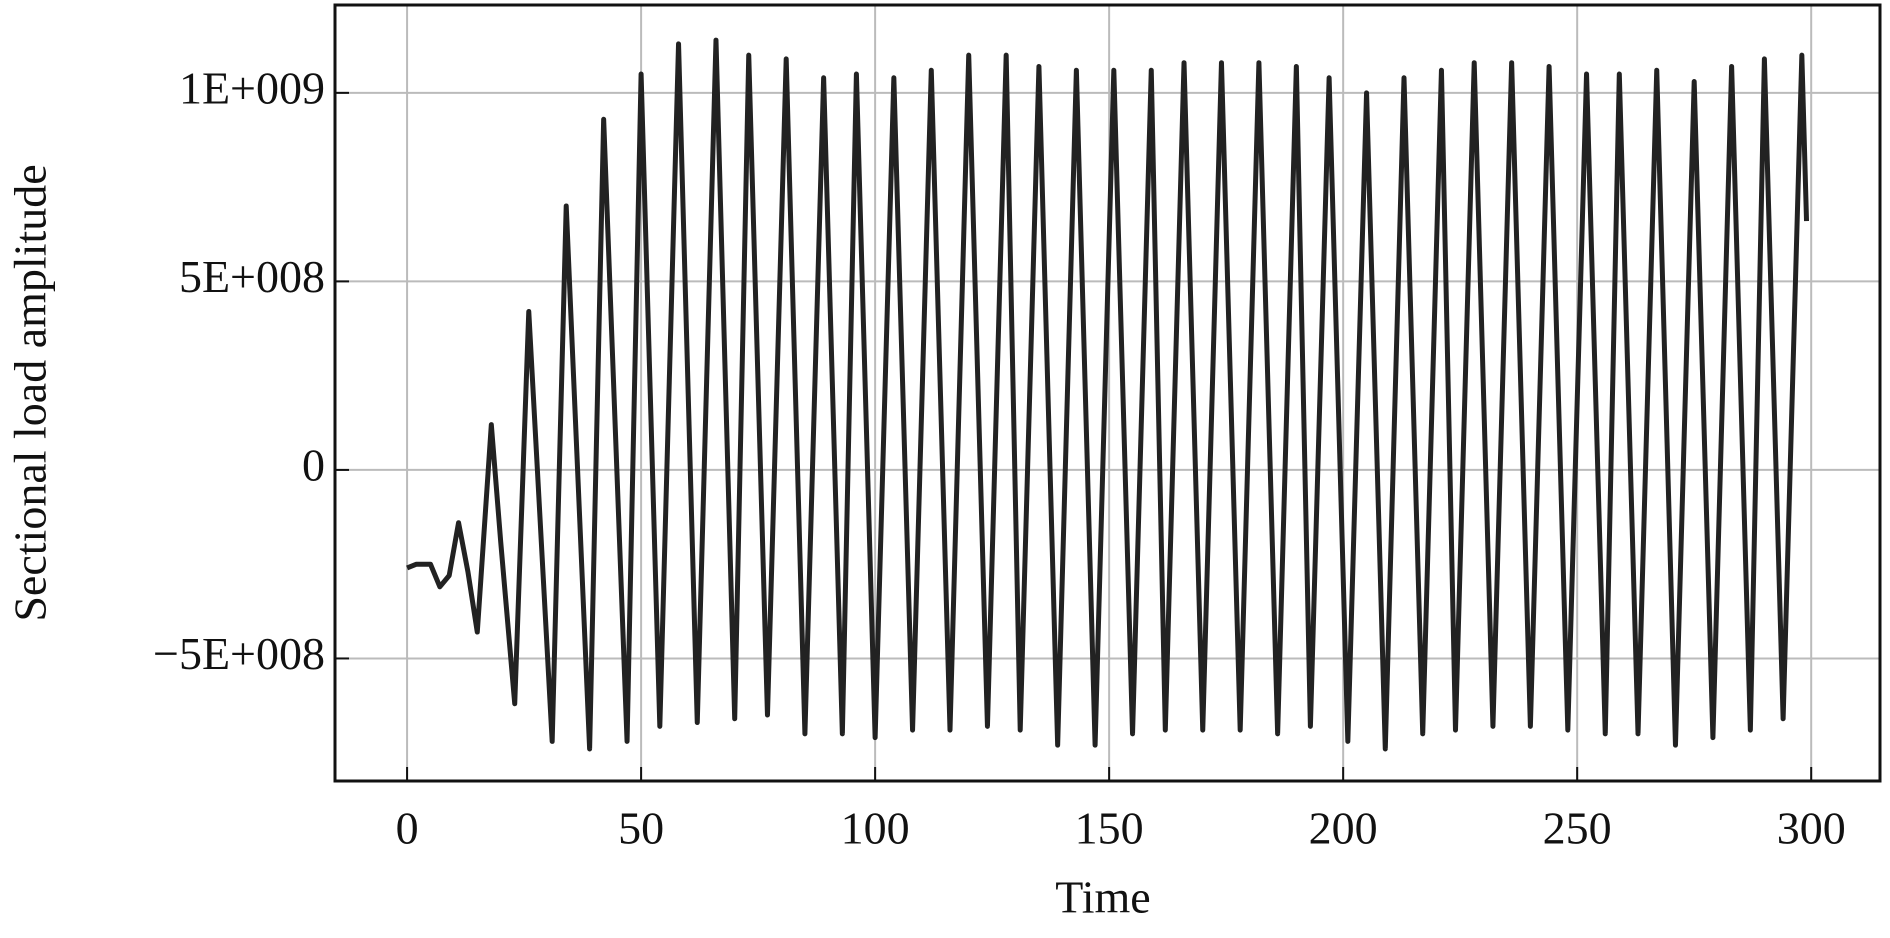 The height and width of the screenshot is (938, 1890). What do you see at coordinates (30, 392) in the screenshot?
I see `y-axis-label: Sectional load amplitude` at bounding box center [30, 392].